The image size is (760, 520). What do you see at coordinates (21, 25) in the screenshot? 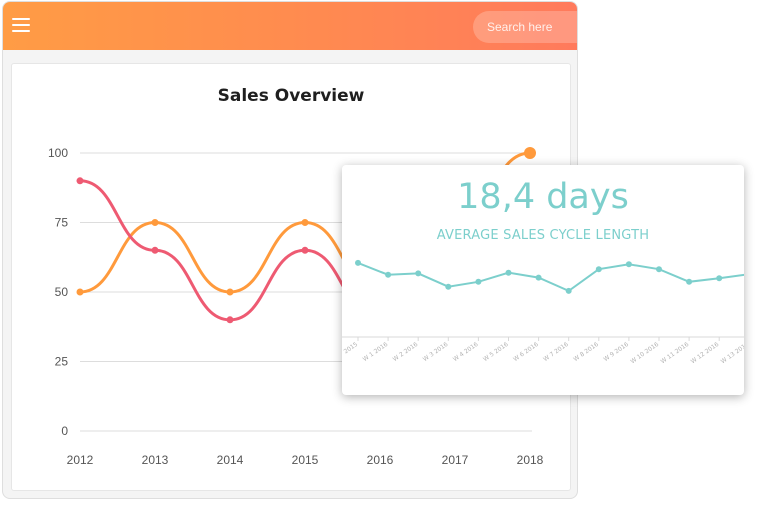
I see `hamburger-menu-icon` at bounding box center [21, 25].